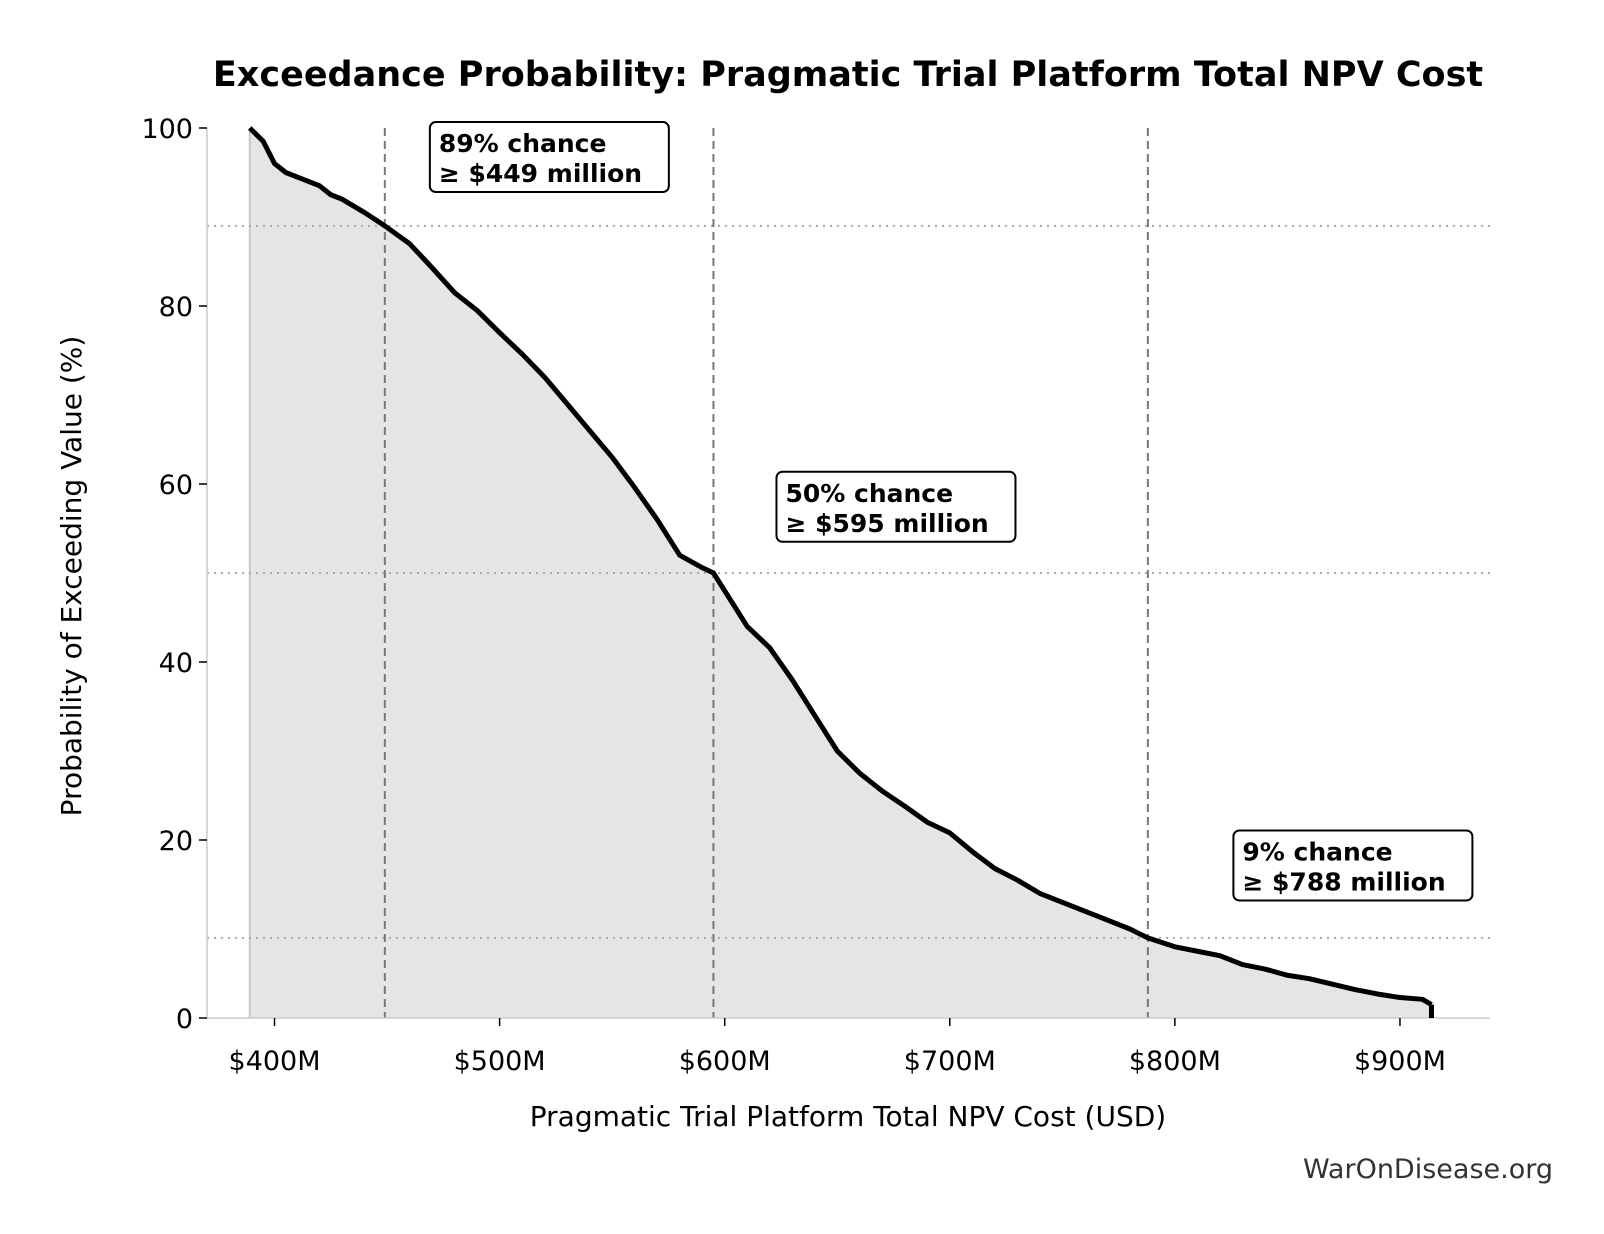 The image size is (1604, 1234). Describe the element at coordinates (176, 485) in the screenshot. I see `y-tick-label-60: 60` at that location.